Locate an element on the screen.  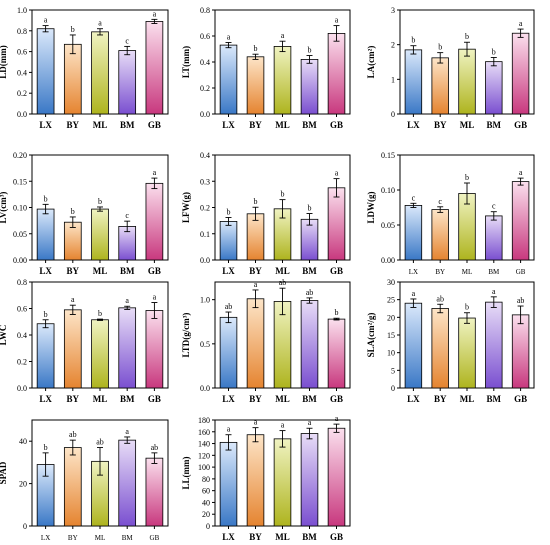
y-tick-label: 20 is located at coordinates (391, 317).